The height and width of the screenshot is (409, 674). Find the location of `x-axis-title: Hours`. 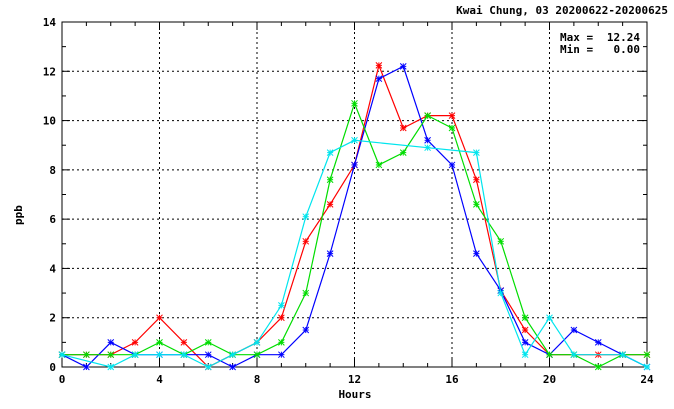

x-axis-title: Hours is located at coordinates (354, 394).